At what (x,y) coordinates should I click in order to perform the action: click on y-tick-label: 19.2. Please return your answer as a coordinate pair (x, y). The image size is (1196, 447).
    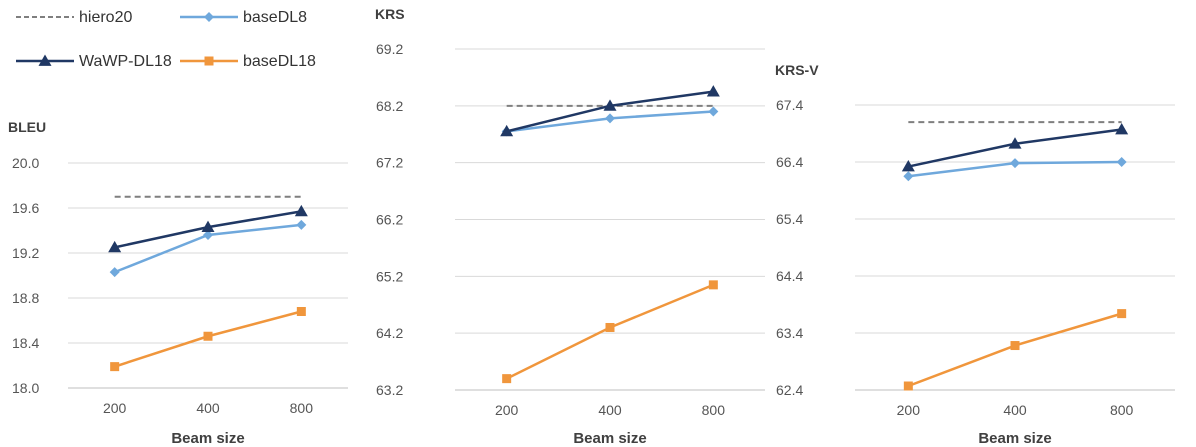
    Looking at the image, I should click on (25, 253).